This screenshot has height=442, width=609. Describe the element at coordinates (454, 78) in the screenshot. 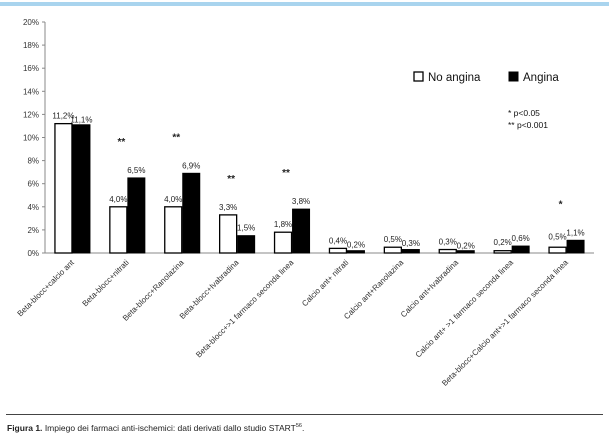

I see `legend-label-no-angina: No angina` at that location.